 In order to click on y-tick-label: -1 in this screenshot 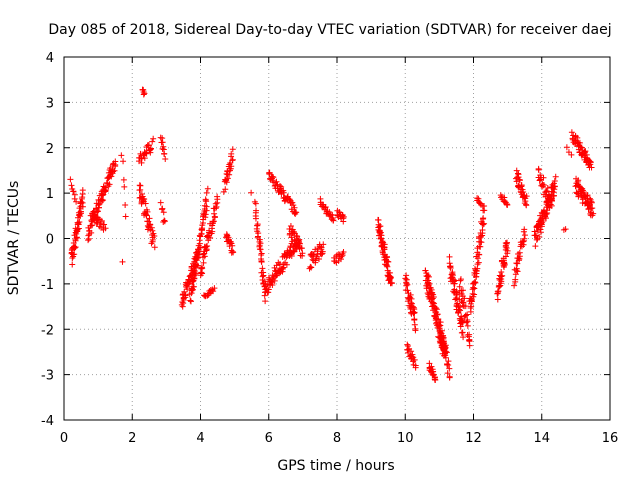, I will do `click(47, 285)`.